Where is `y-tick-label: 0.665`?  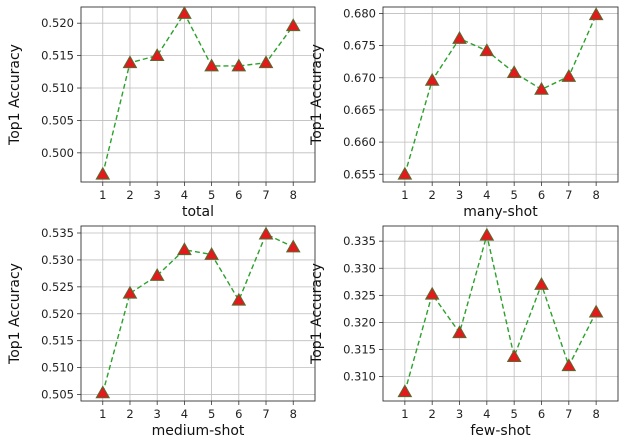 y-tick-label: 0.665 is located at coordinates (359, 110).